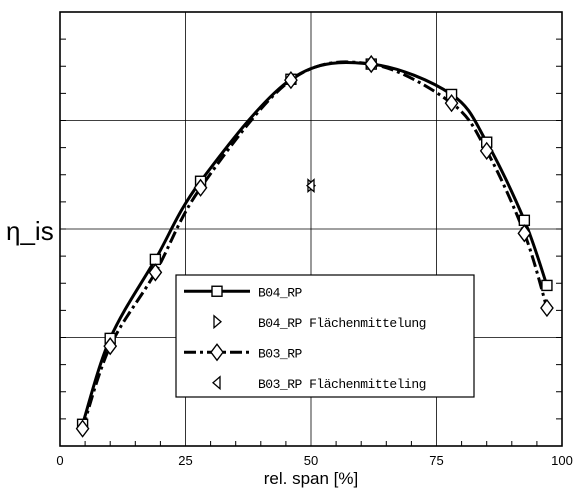  What do you see at coordinates (311, 478) in the screenshot?
I see `x-axis-label: rel. span [%]` at bounding box center [311, 478].